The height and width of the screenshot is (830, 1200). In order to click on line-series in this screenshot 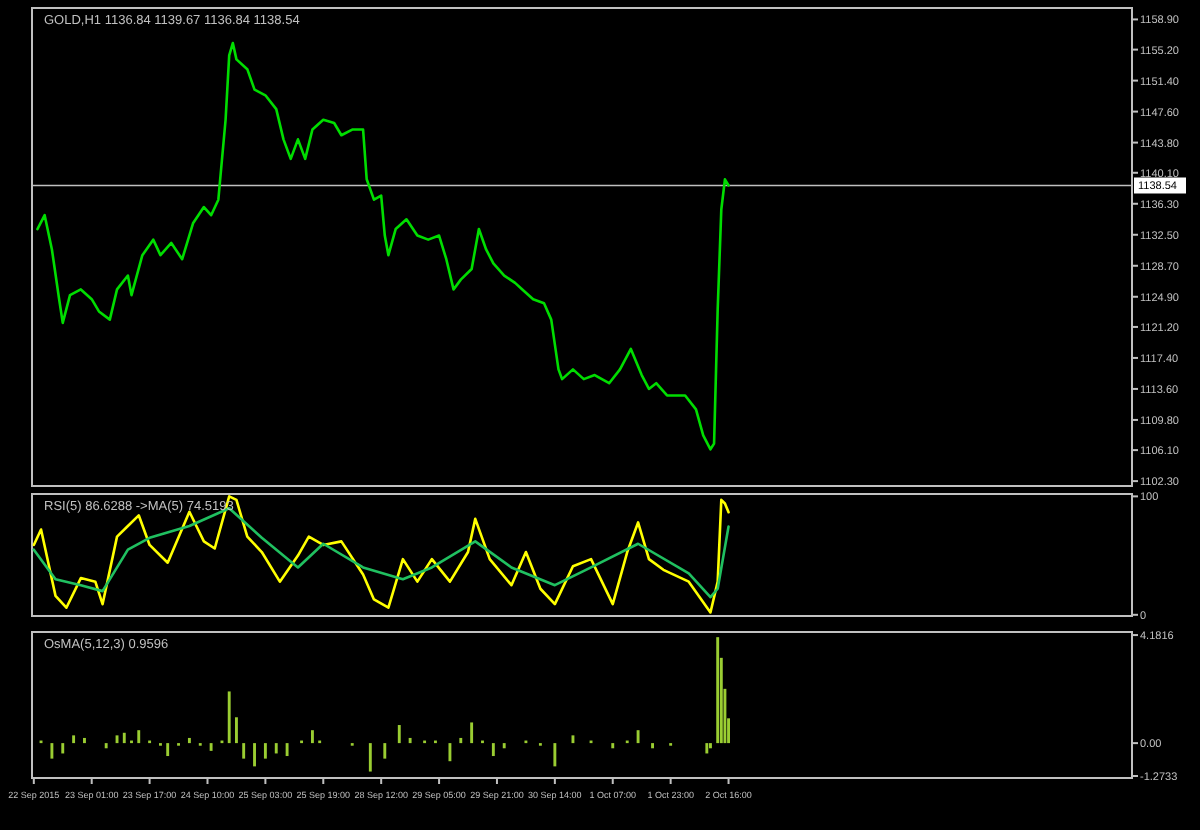, I will do `click(381, 554)`.